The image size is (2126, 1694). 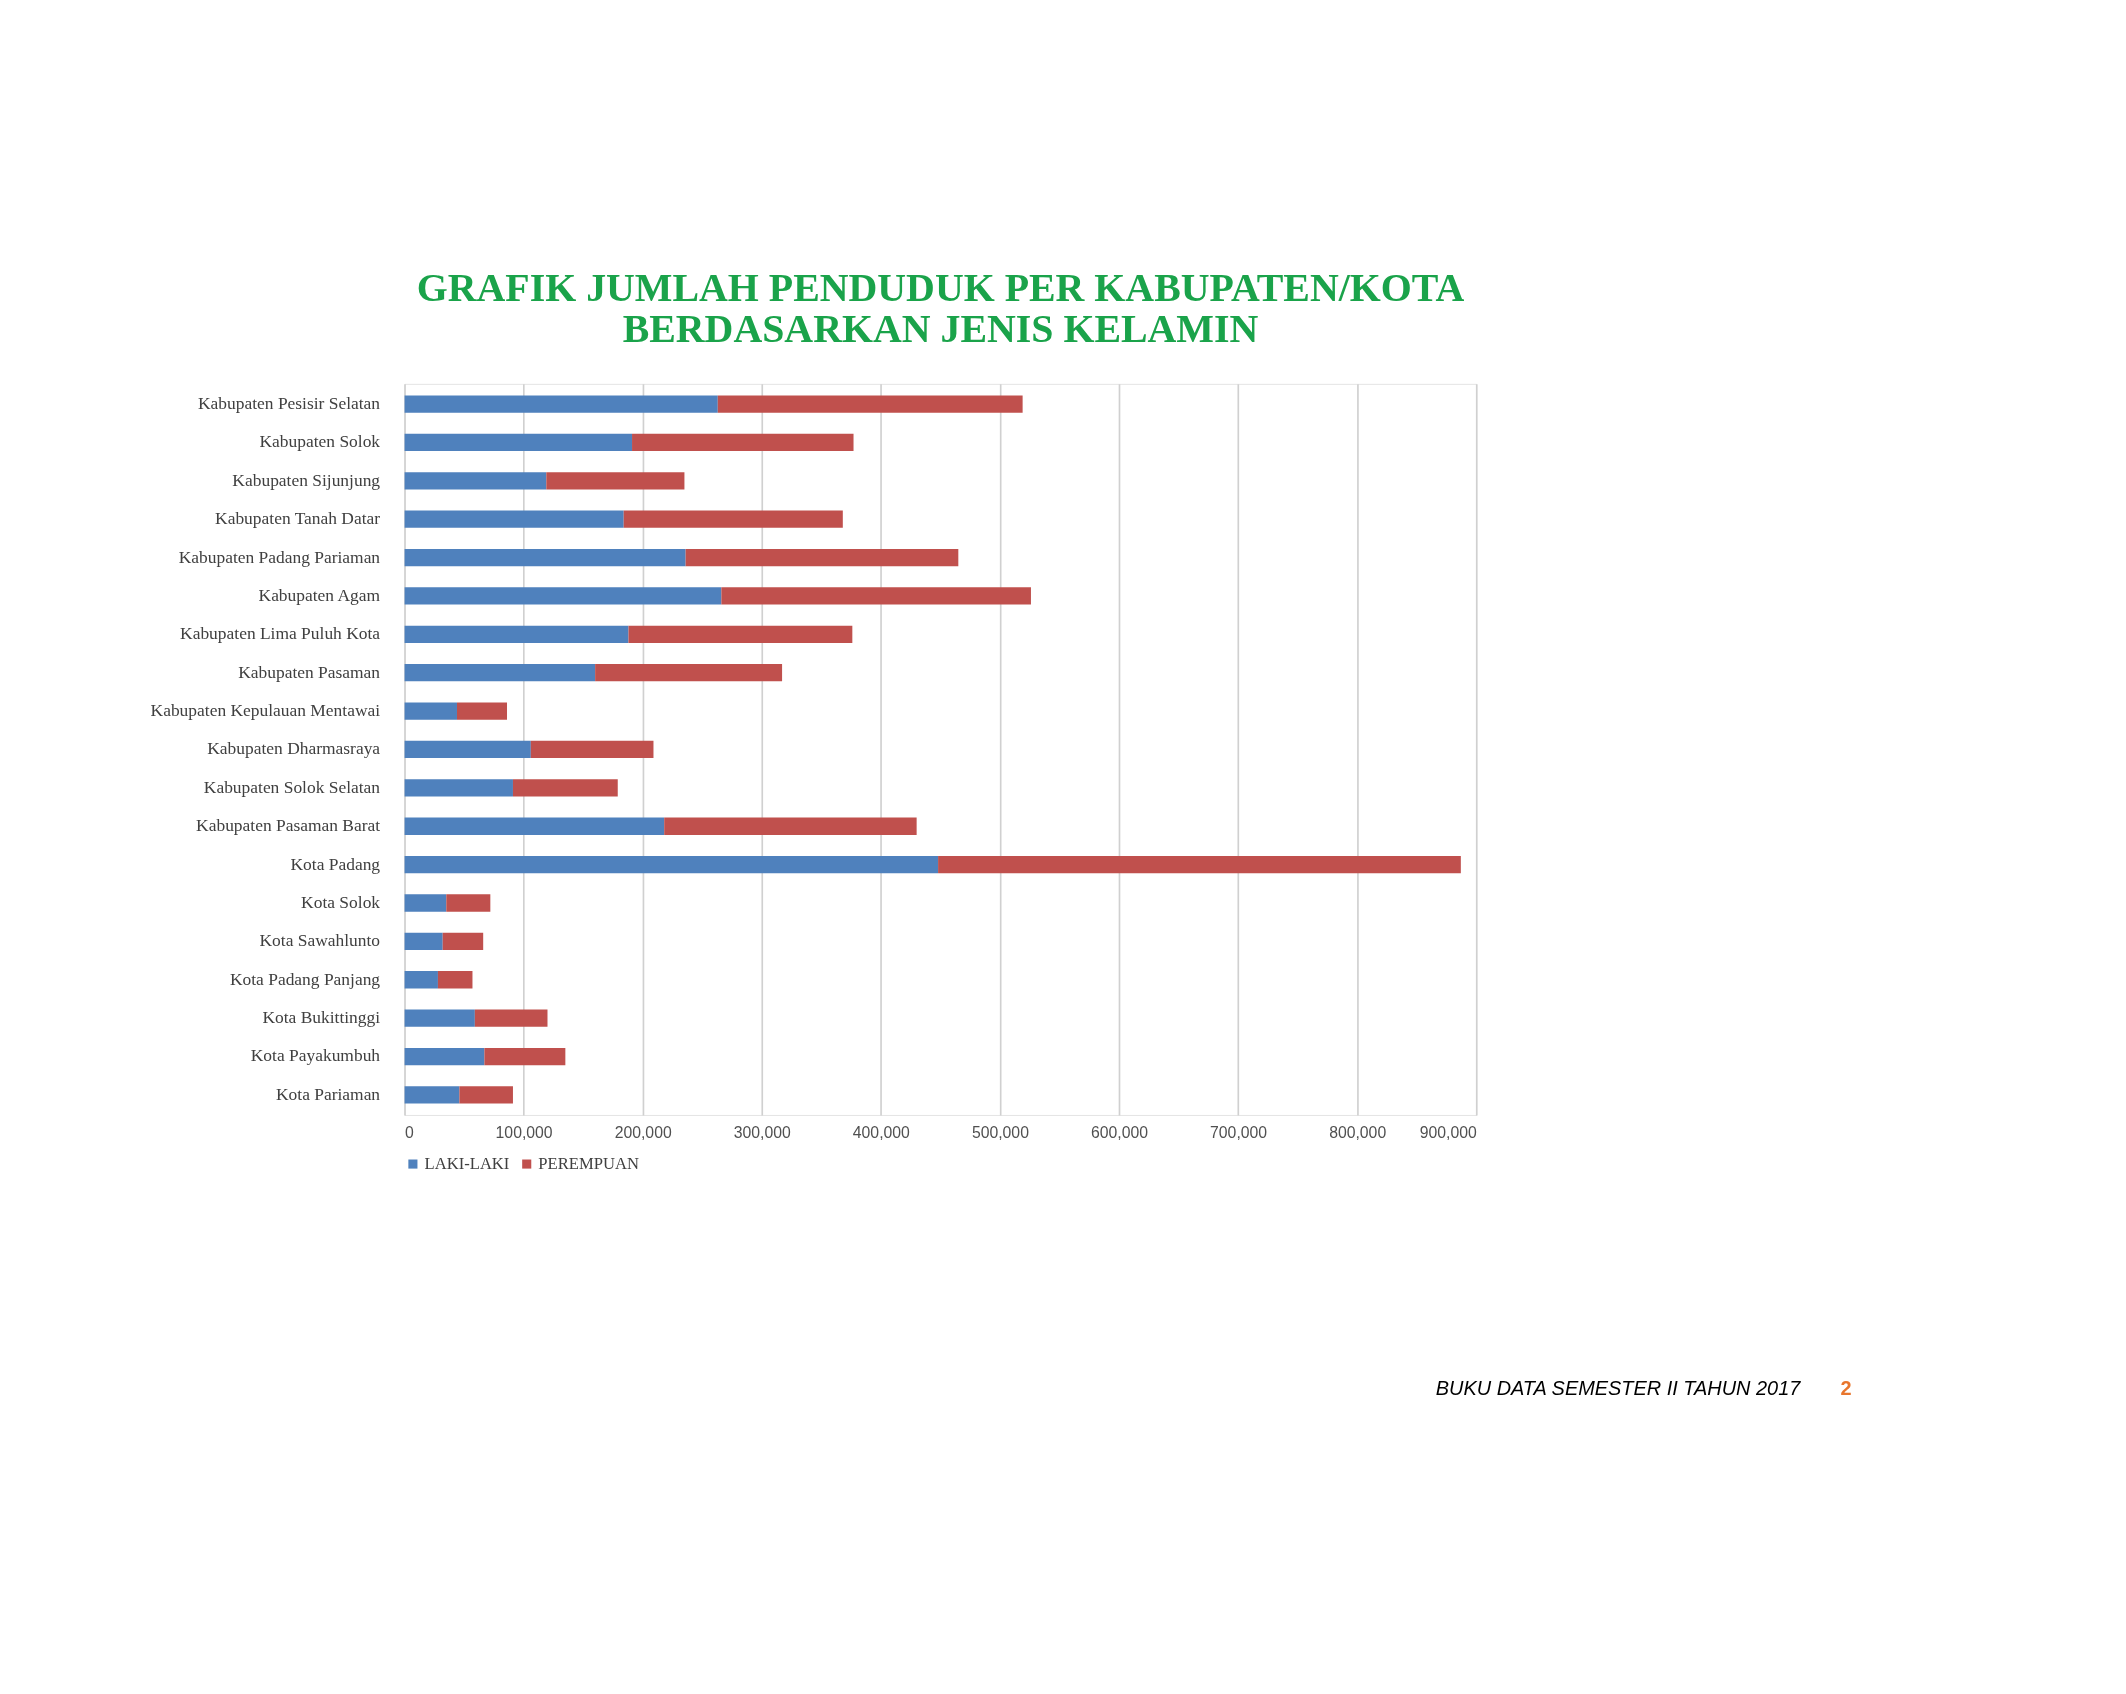 What do you see at coordinates (1000, 1132) in the screenshot?
I see `x-tick-label: 500,000` at bounding box center [1000, 1132].